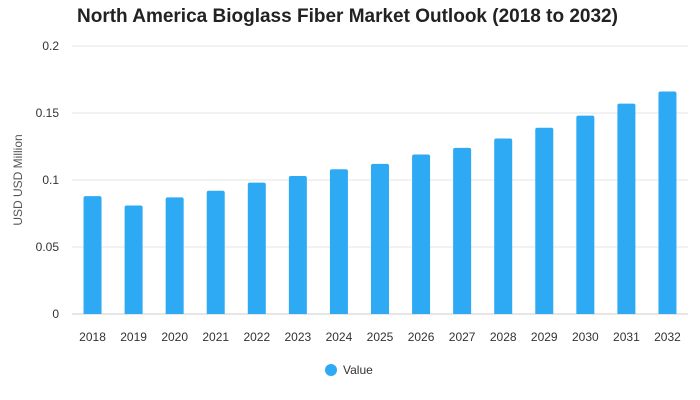 This screenshot has width=700, height=400. I want to click on bar-2029, so click(544, 221).